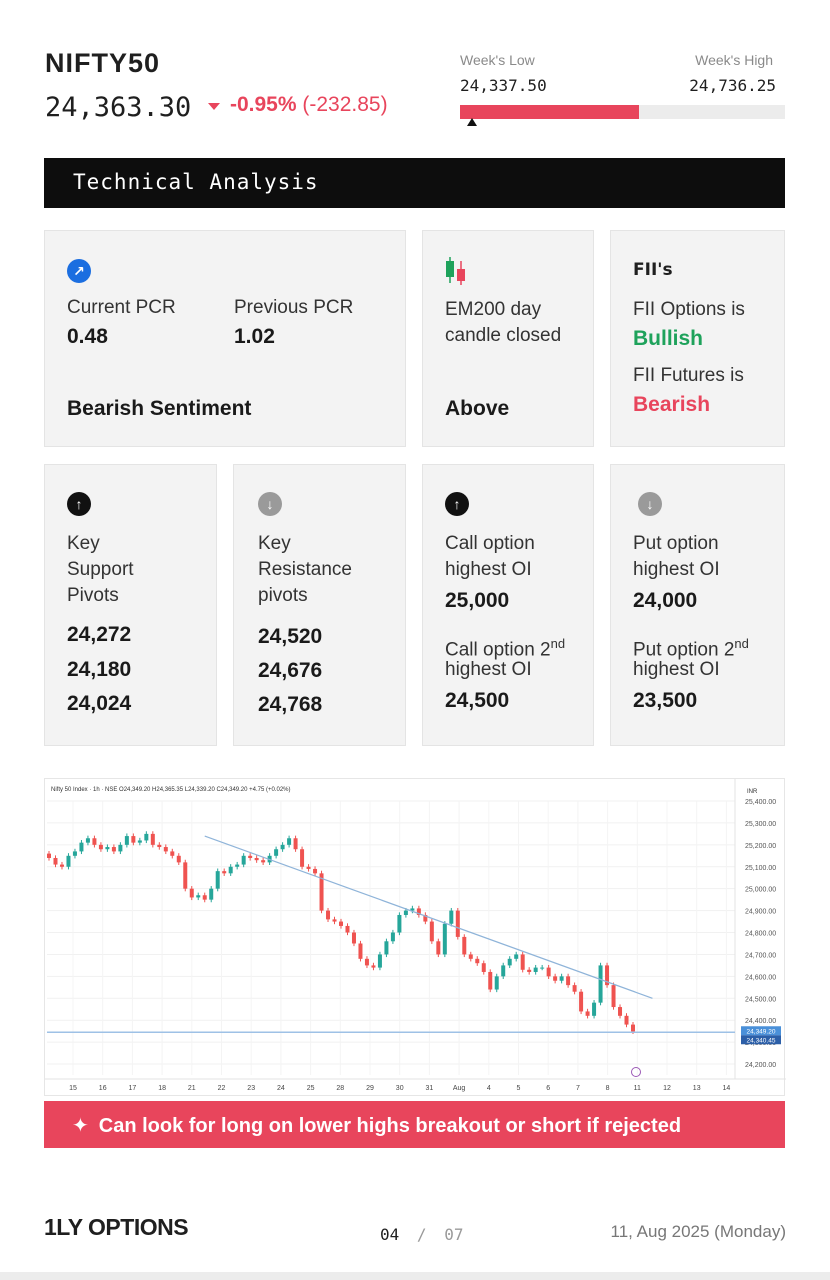 The width and height of the screenshot is (830, 1280). Describe the element at coordinates (472, 122) in the screenshot. I see `range-marker-icon` at that location.